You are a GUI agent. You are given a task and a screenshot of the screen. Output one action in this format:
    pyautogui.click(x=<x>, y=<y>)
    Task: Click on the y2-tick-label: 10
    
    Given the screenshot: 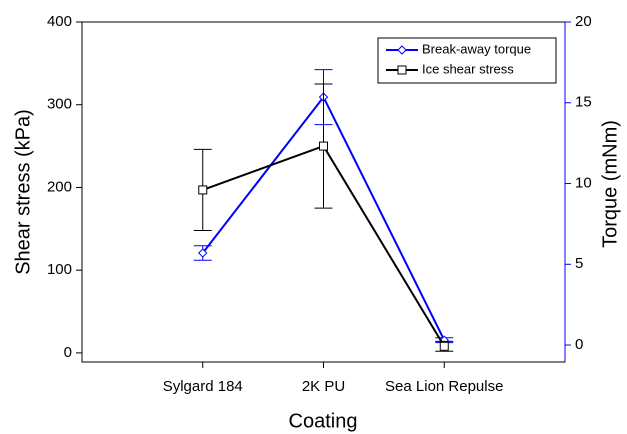 What is the action you would take?
    pyautogui.click(x=583, y=182)
    